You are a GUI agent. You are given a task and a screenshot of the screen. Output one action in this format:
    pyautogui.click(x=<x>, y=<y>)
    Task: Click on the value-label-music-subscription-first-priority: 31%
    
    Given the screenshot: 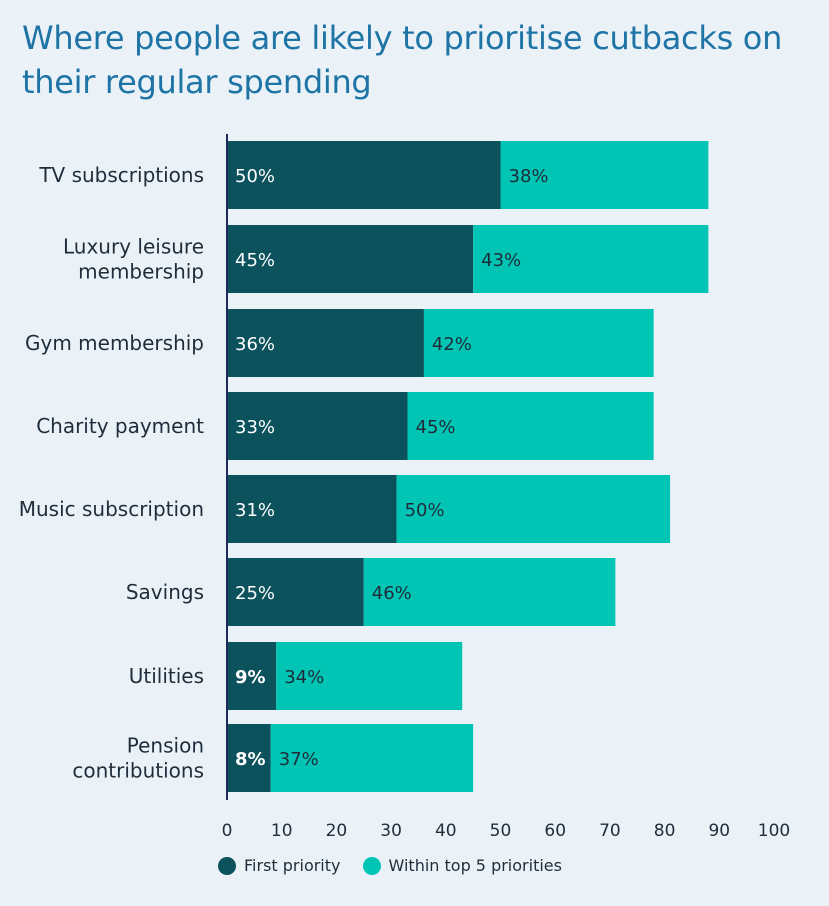 What is the action you would take?
    pyautogui.click(x=255, y=510)
    